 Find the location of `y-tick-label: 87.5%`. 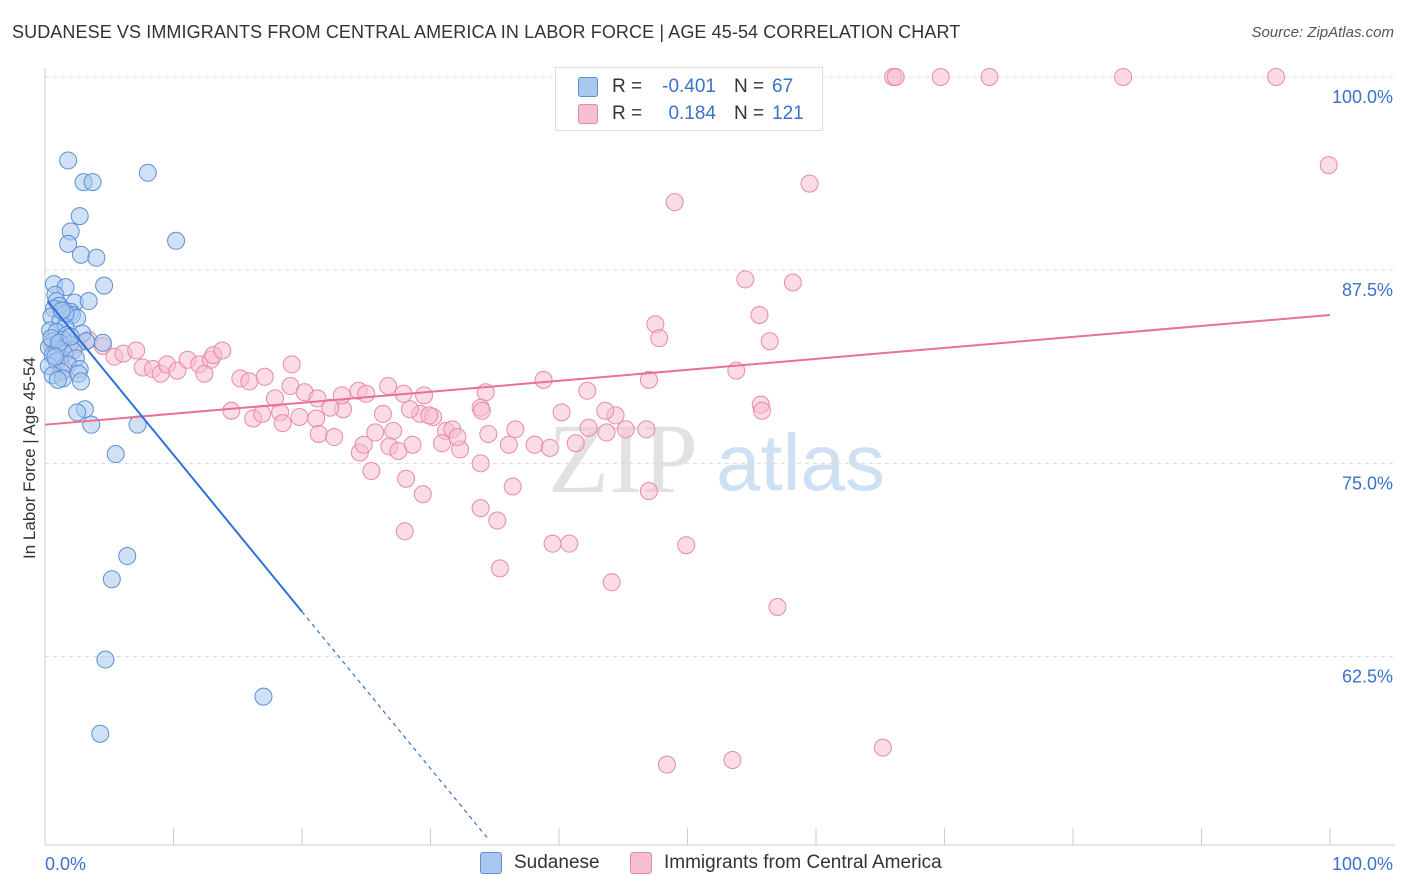

y-tick-label: 87.5% is located at coordinates (1367, 290).